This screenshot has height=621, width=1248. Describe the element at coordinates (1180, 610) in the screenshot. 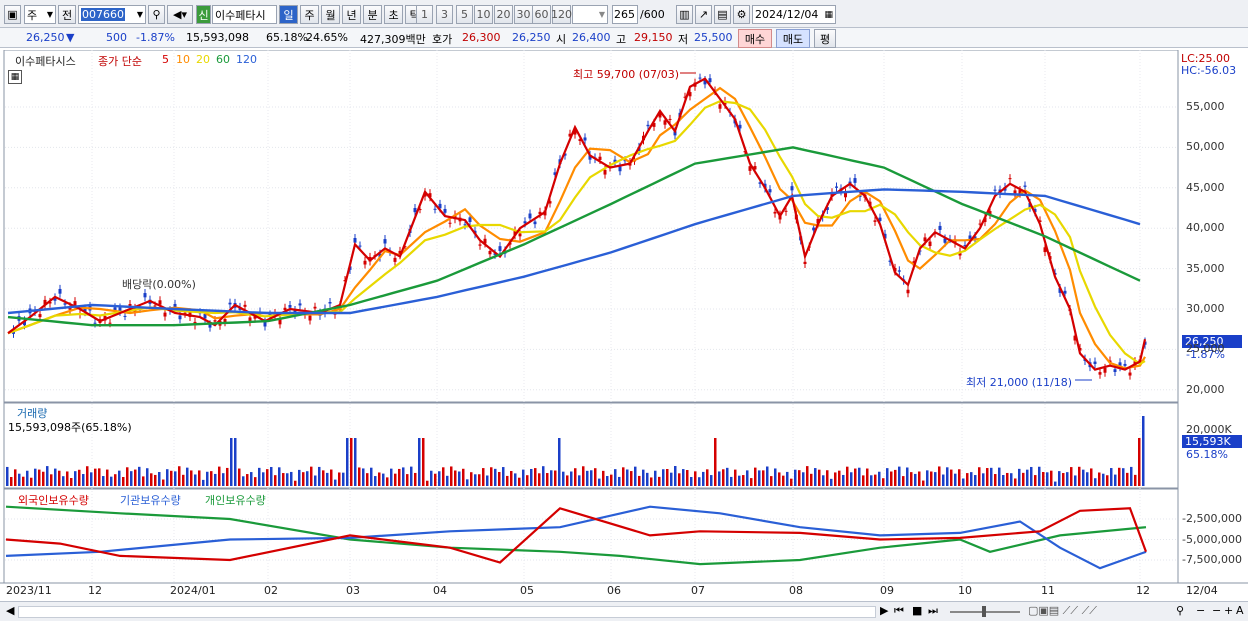

I see `zoom-icon: ⚲` at that location.